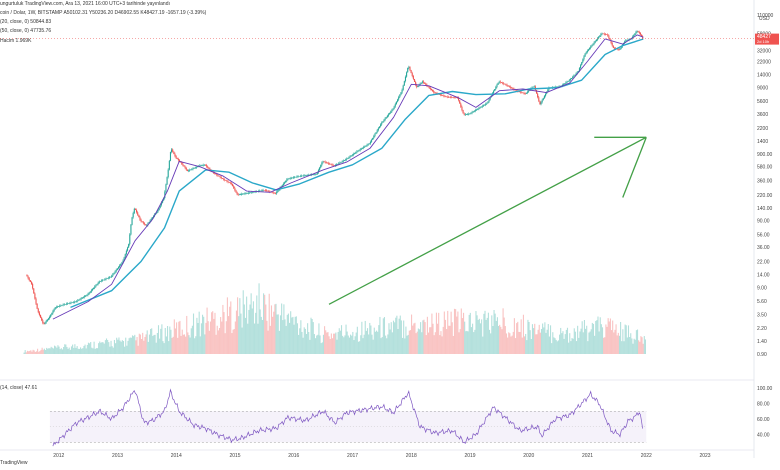  What do you see at coordinates (487, 220) in the screenshot?
I see `trend-arrow-line` at bounding box center [487, 220].